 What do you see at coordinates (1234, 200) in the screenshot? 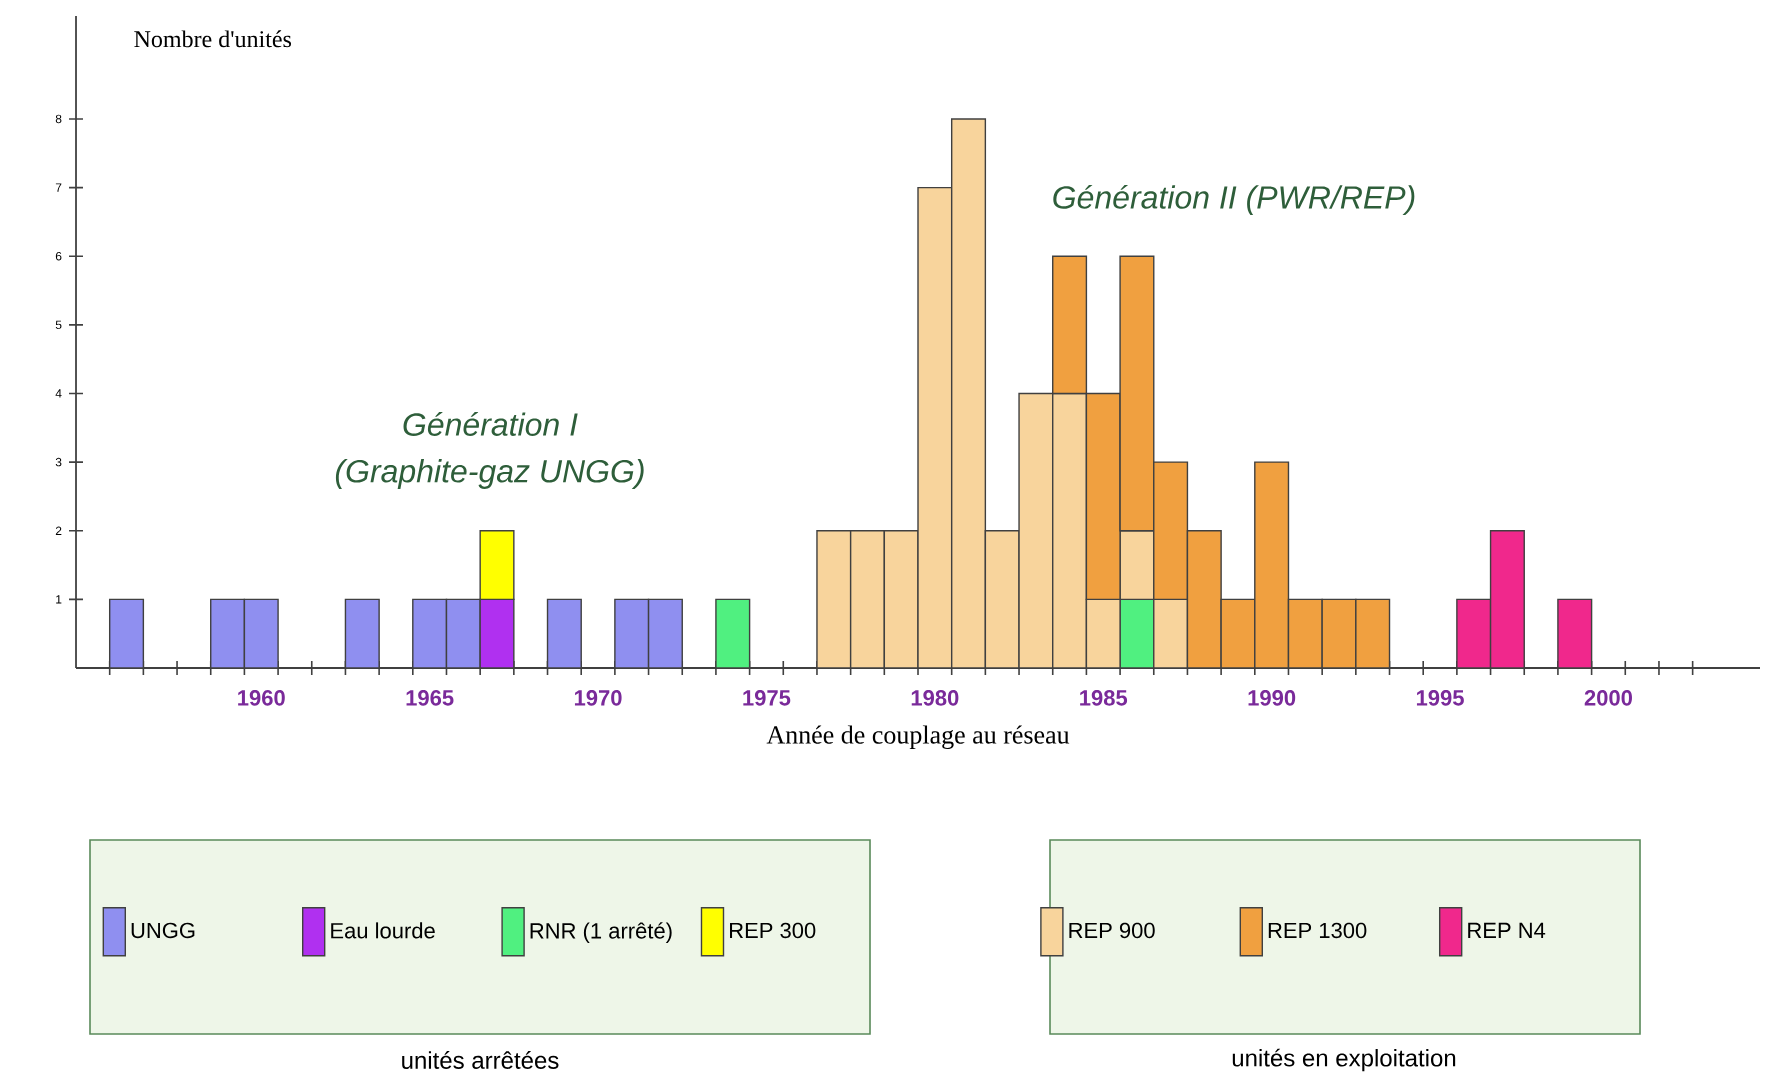
I see `annotation: Génération II (PWR/REP)` at bounding box center [1234, 200].